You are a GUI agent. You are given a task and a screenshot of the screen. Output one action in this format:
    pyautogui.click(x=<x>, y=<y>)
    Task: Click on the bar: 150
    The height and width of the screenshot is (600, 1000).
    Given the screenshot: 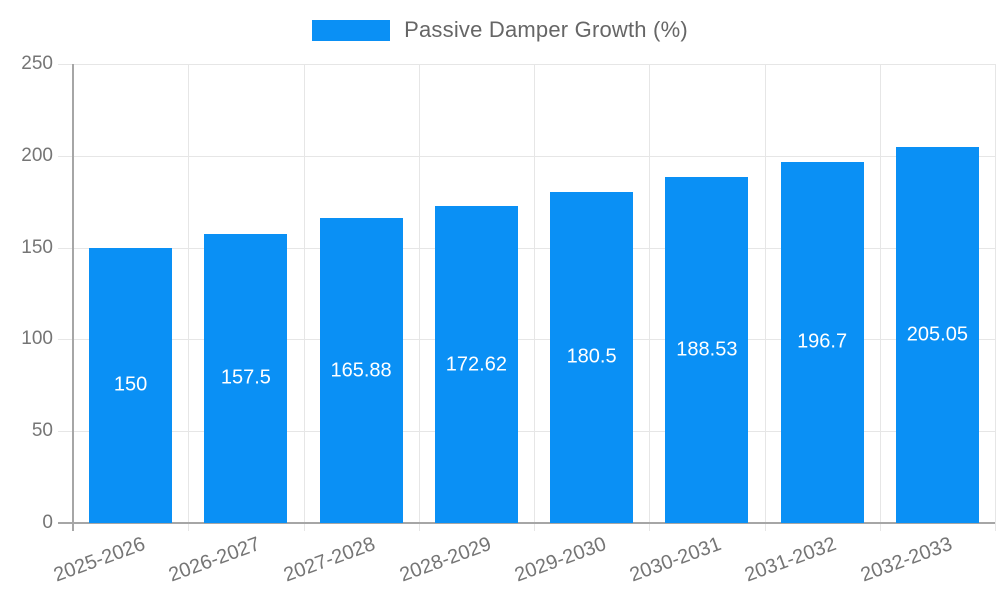 What is the action you would take?
    pyautogui.click(x=131, y=385)
    